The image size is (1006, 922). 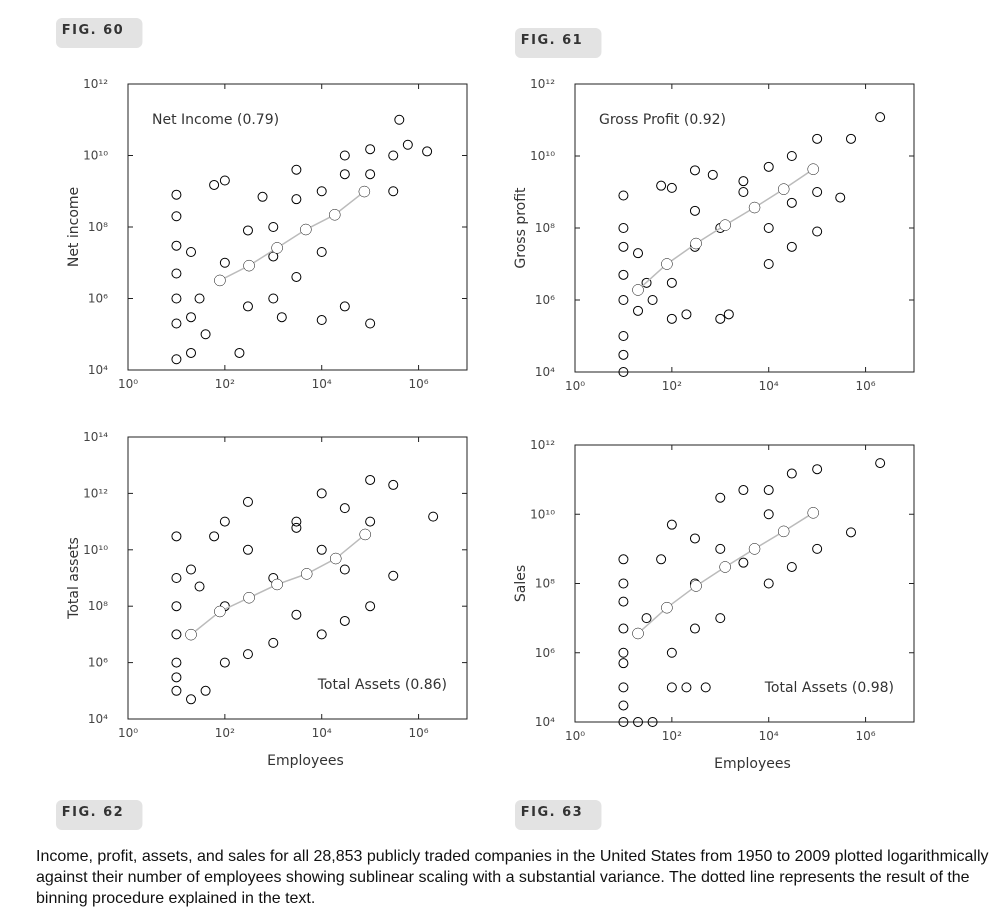 I want to click on binned-trend-line, so click(x=292, y=236).